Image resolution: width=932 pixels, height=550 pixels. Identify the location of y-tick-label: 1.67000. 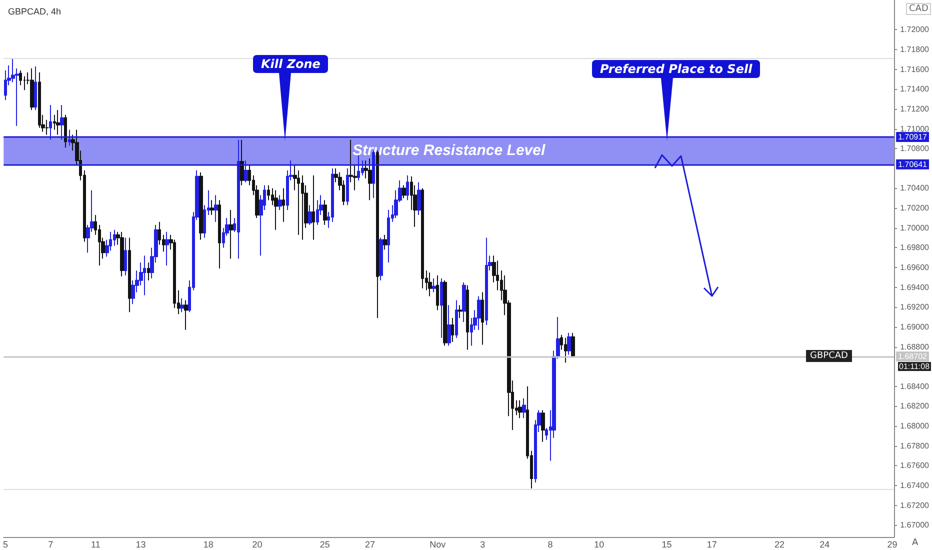
(915, 525).